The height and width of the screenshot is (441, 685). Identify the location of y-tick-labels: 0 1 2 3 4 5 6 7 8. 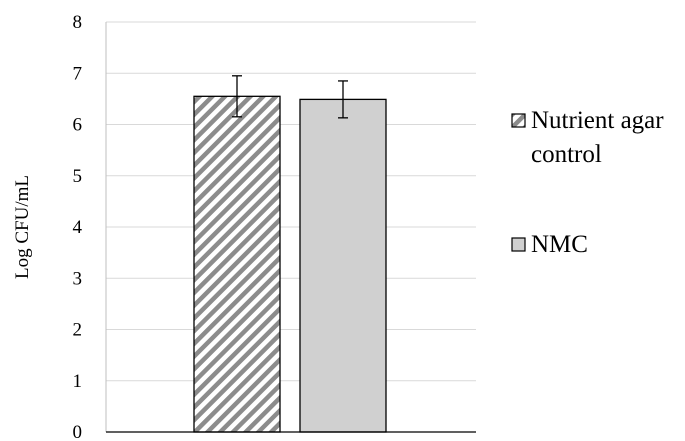
(78, 226).